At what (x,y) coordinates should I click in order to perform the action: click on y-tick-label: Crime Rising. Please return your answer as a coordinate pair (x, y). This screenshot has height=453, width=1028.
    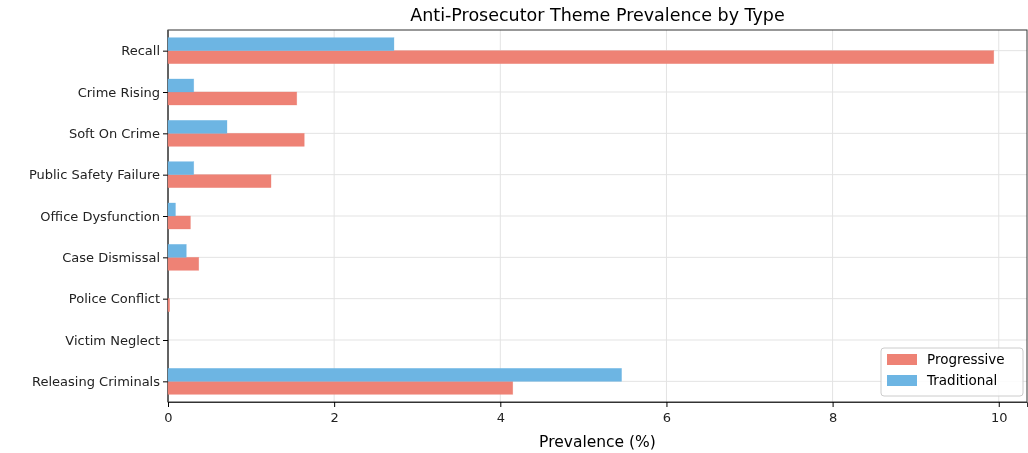
    Looking at the image, I should click on (118, 92).